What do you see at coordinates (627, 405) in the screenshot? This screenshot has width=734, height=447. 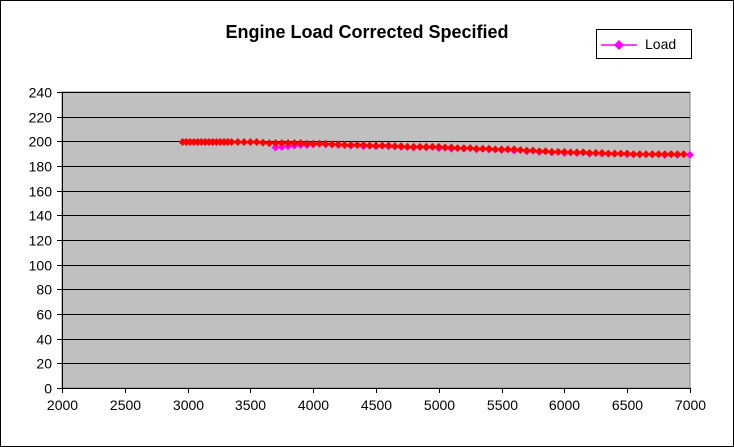 I see `x-tick-label: 6500` at bounding box center [627, 405].